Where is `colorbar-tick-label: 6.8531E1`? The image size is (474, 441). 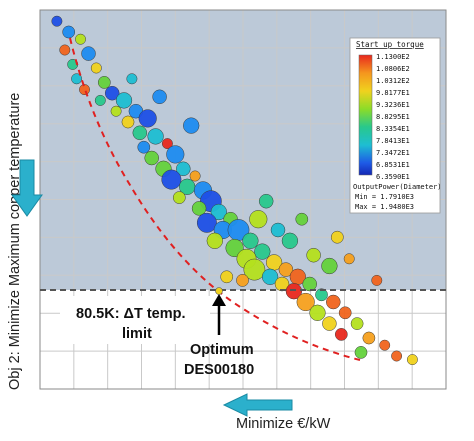 colorbar-tick-label: 6.8531E1 is located at coordinates (393, 165).